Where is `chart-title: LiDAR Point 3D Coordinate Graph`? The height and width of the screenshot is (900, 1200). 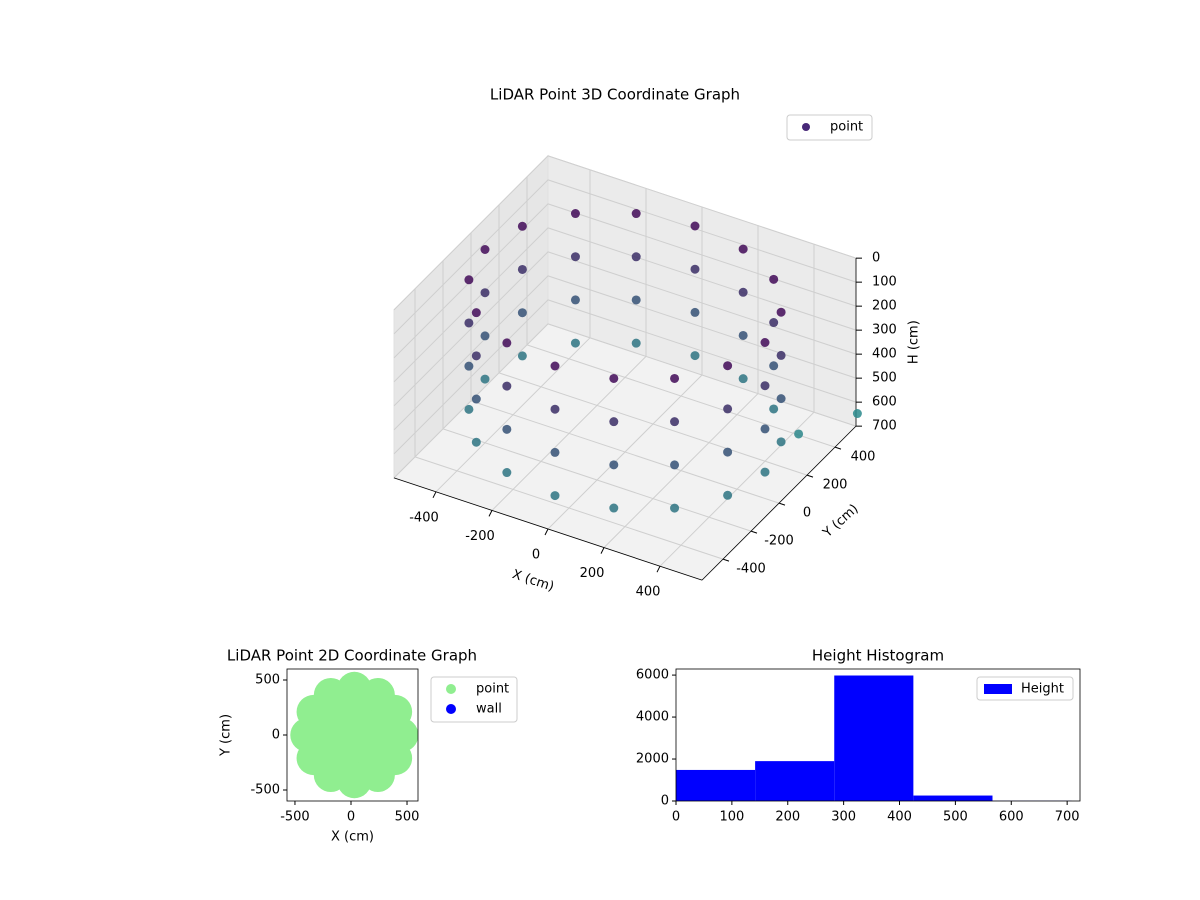 chart-title: LiDAR Point 3D Coordinate Graph is located at coordinates (615, 95).